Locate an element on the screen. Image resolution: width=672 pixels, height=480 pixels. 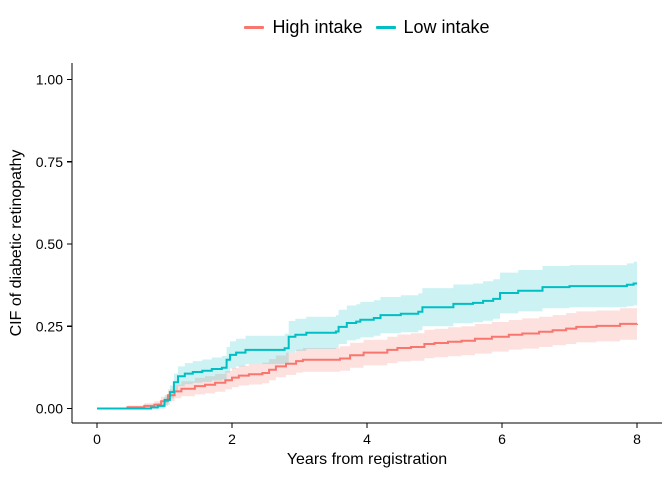
y-axis-title: CIF of diabetic retinopathy is located at coordinates (16, 243).